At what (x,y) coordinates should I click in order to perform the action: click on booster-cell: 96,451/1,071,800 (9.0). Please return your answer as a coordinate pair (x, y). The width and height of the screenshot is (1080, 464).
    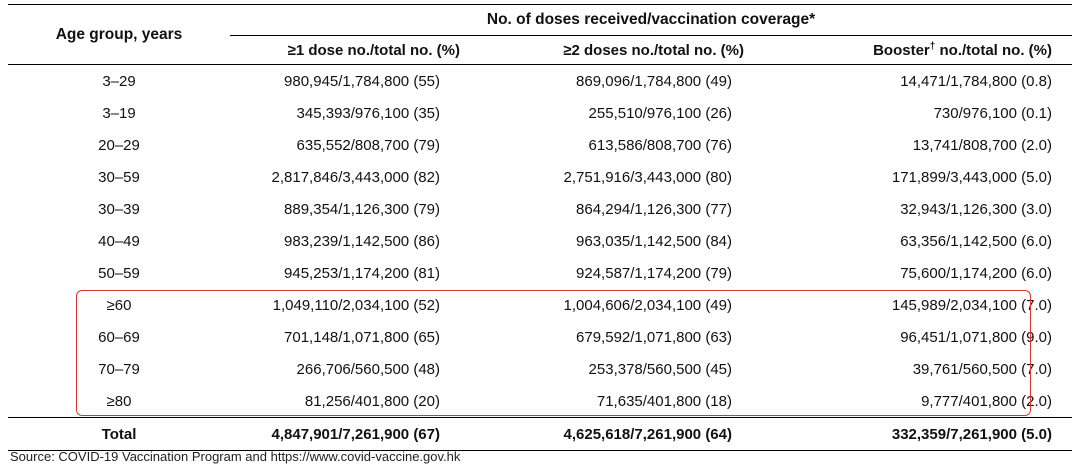
    Looking at the image, I should click on (976, 337).